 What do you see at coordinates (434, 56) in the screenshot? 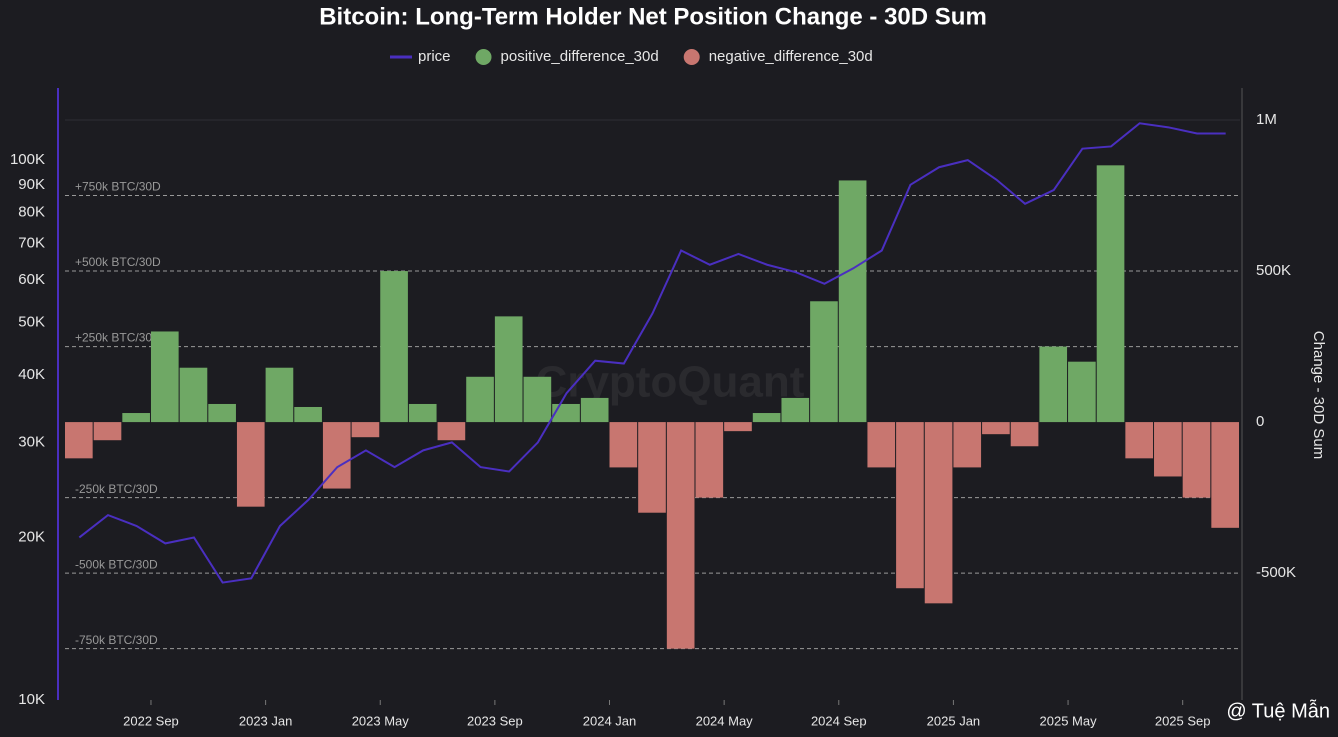
I see `legend-label: price` at bounding box center [434, 56].